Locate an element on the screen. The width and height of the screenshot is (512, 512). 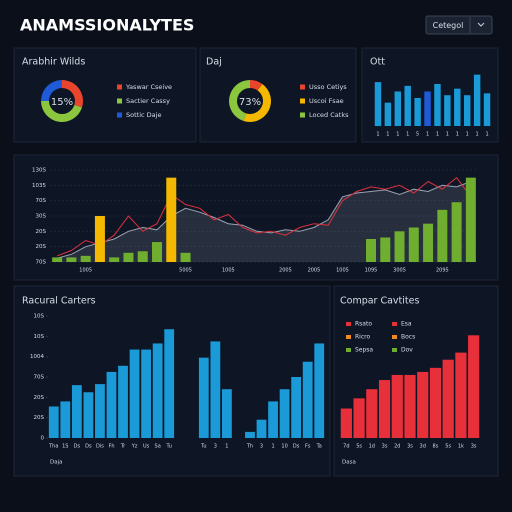
y-tick-label: 1004 is located at coordinates (37, 357).